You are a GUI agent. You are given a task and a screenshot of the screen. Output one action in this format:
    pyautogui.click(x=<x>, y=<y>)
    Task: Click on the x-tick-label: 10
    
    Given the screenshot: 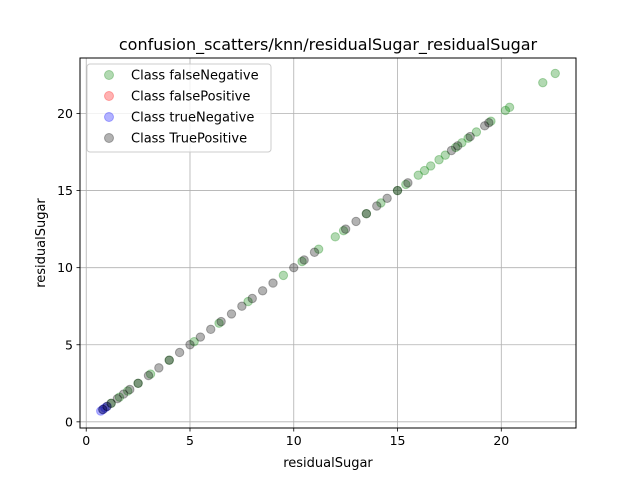 What is the action you would take?
    pyautogui.click(x=294, y=440)
    